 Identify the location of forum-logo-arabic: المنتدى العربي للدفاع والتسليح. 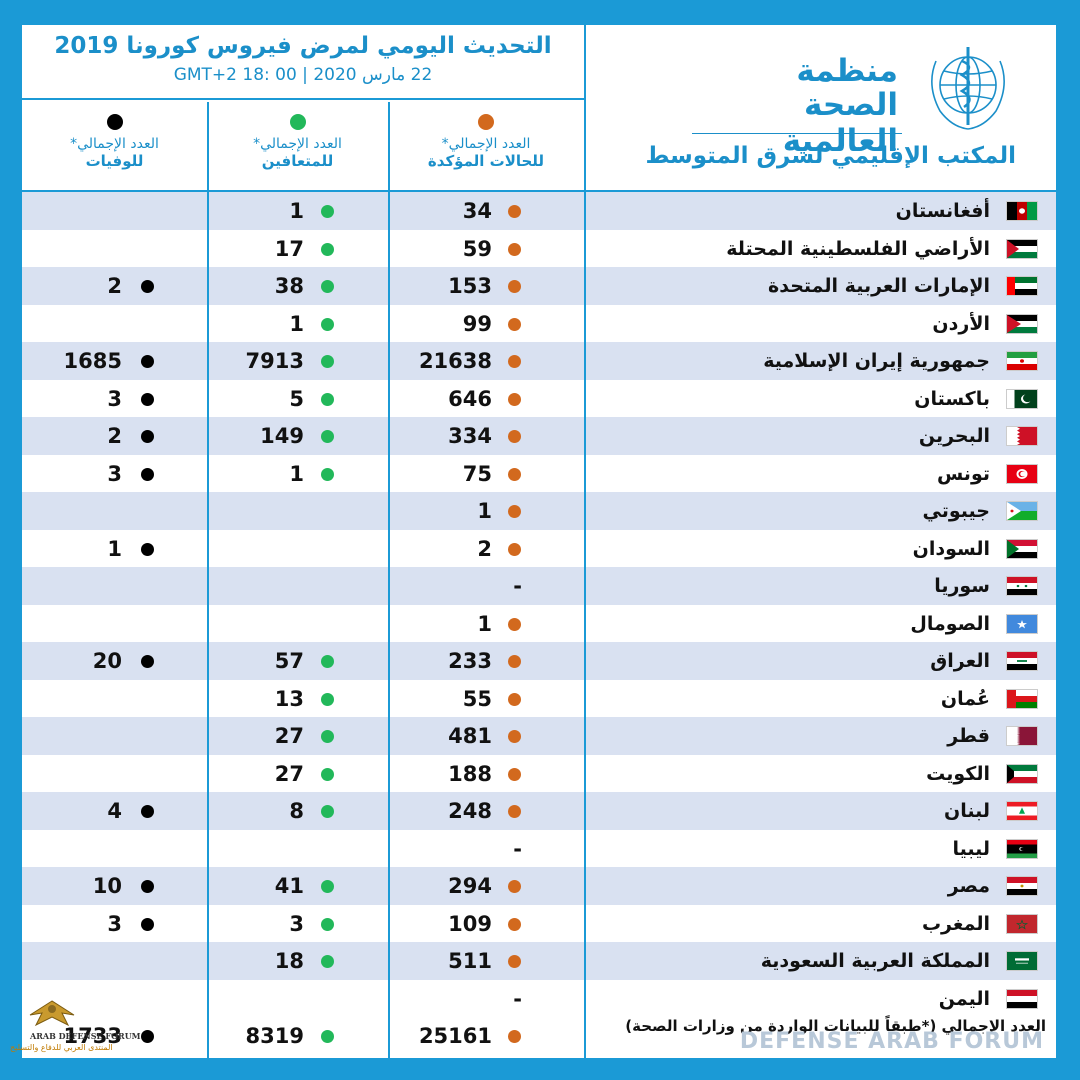
(61, 1047).